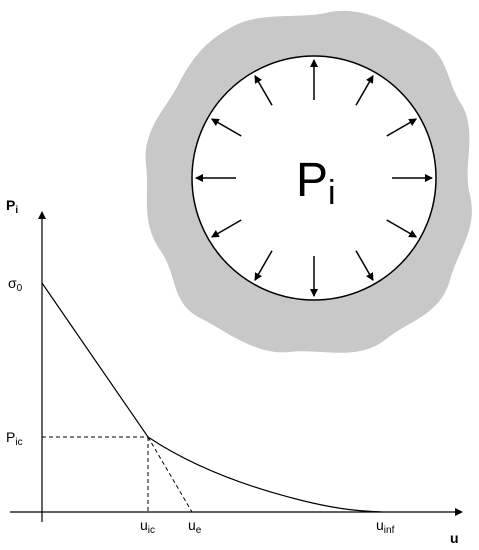 This screenshot has height=550, width=479. Describe the element at coordinates (170, 474) in the screenshot. I see `dashed-tangent` at that location.